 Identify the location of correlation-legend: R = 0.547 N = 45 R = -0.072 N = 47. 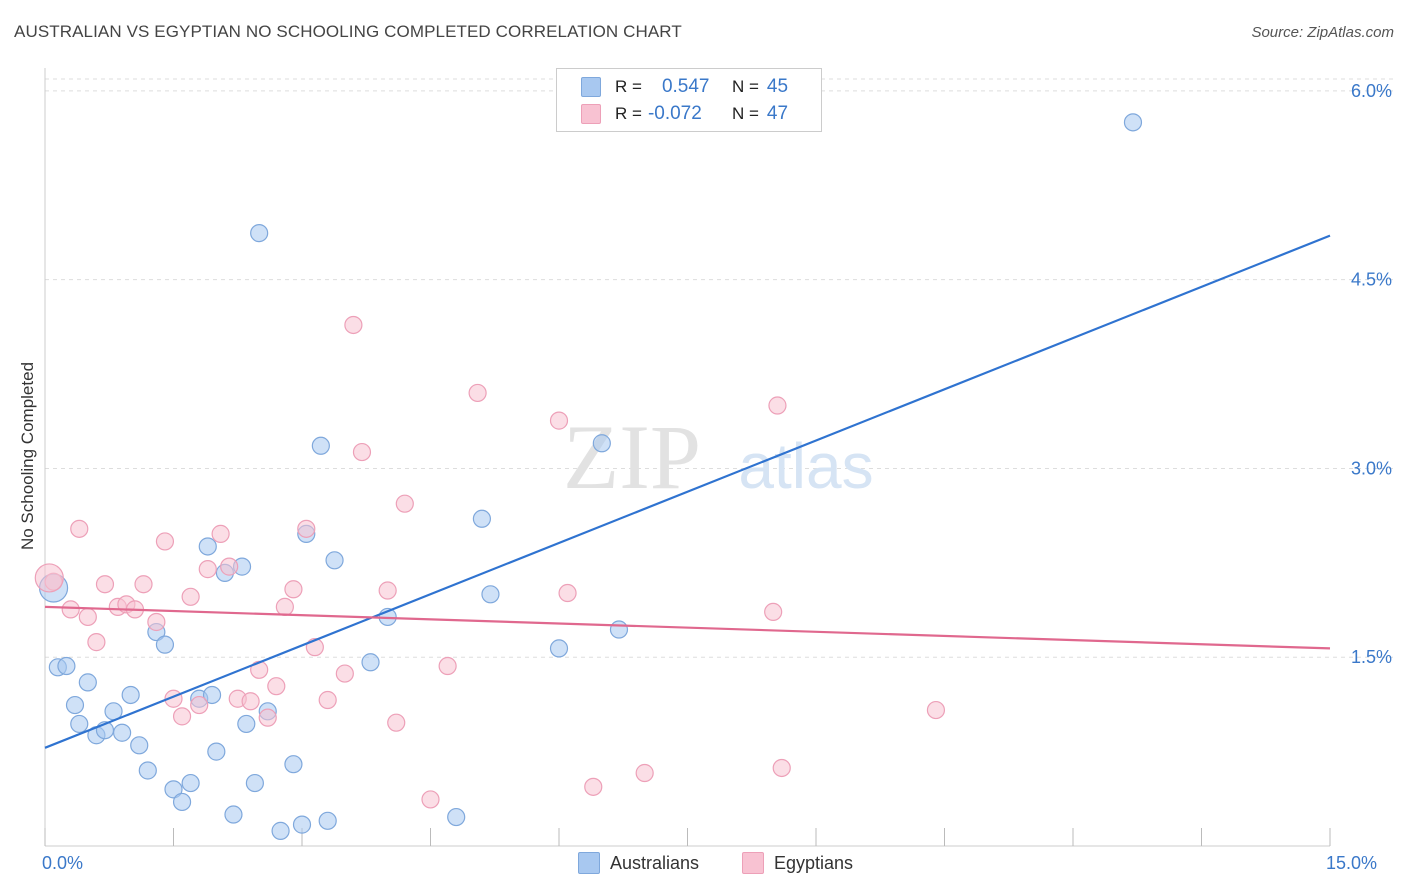
(689, 100).